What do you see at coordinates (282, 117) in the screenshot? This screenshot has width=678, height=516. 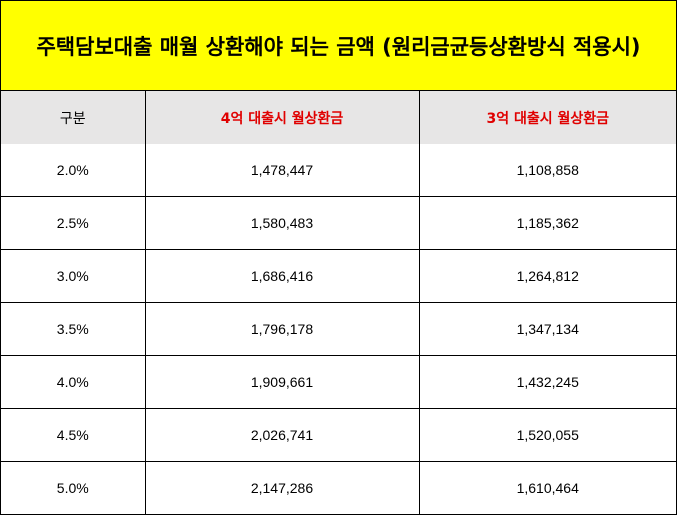 I see `header-400m-loan: 4억 대출시 월상환금` at bounding box center [282, 117].